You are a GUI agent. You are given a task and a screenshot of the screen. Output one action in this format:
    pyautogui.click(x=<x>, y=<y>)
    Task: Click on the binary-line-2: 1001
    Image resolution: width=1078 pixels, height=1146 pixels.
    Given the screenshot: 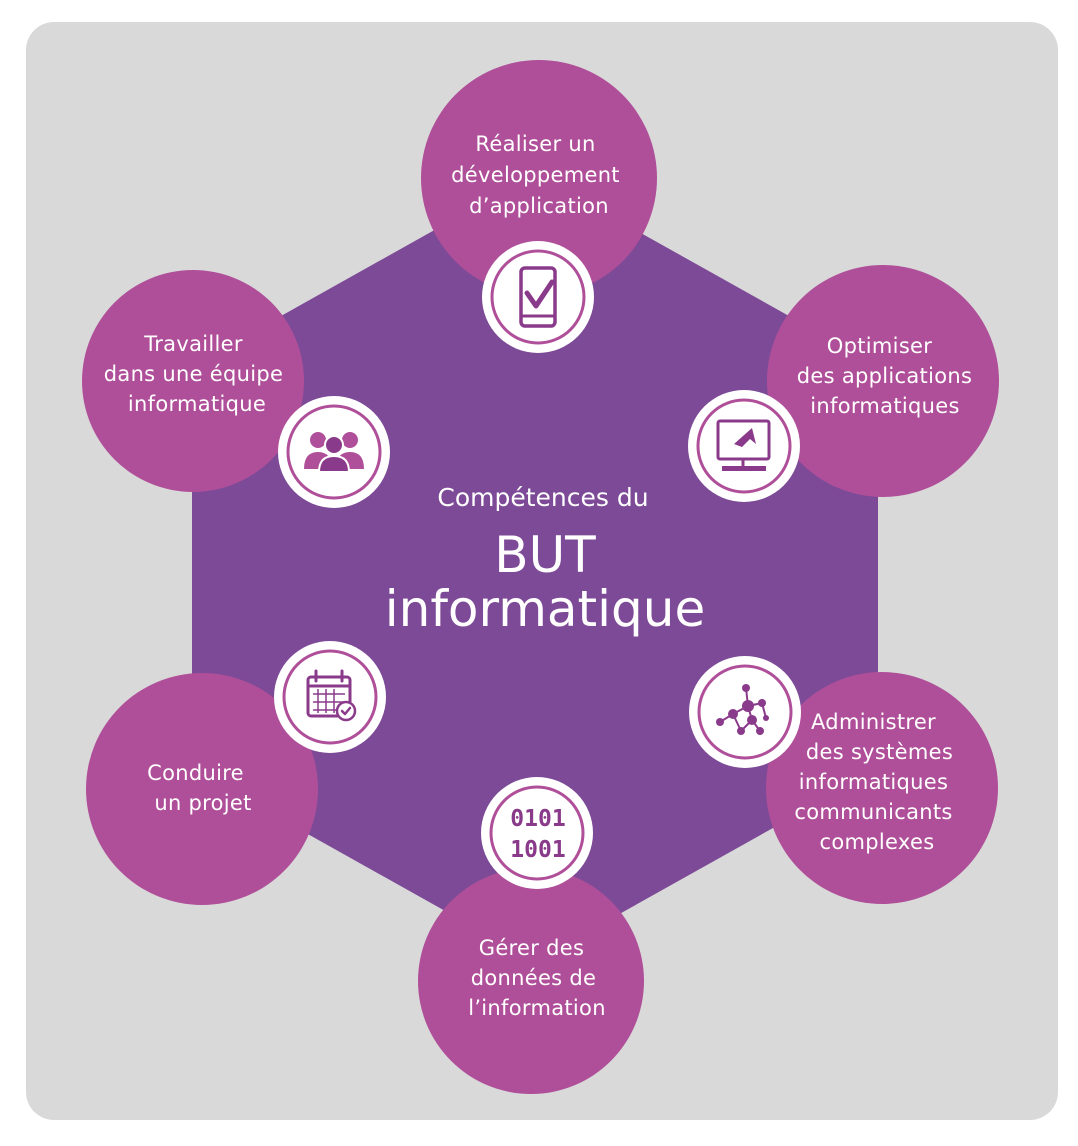 What is the action you would take?
    pyautogui.click(x=537, y=850)
    